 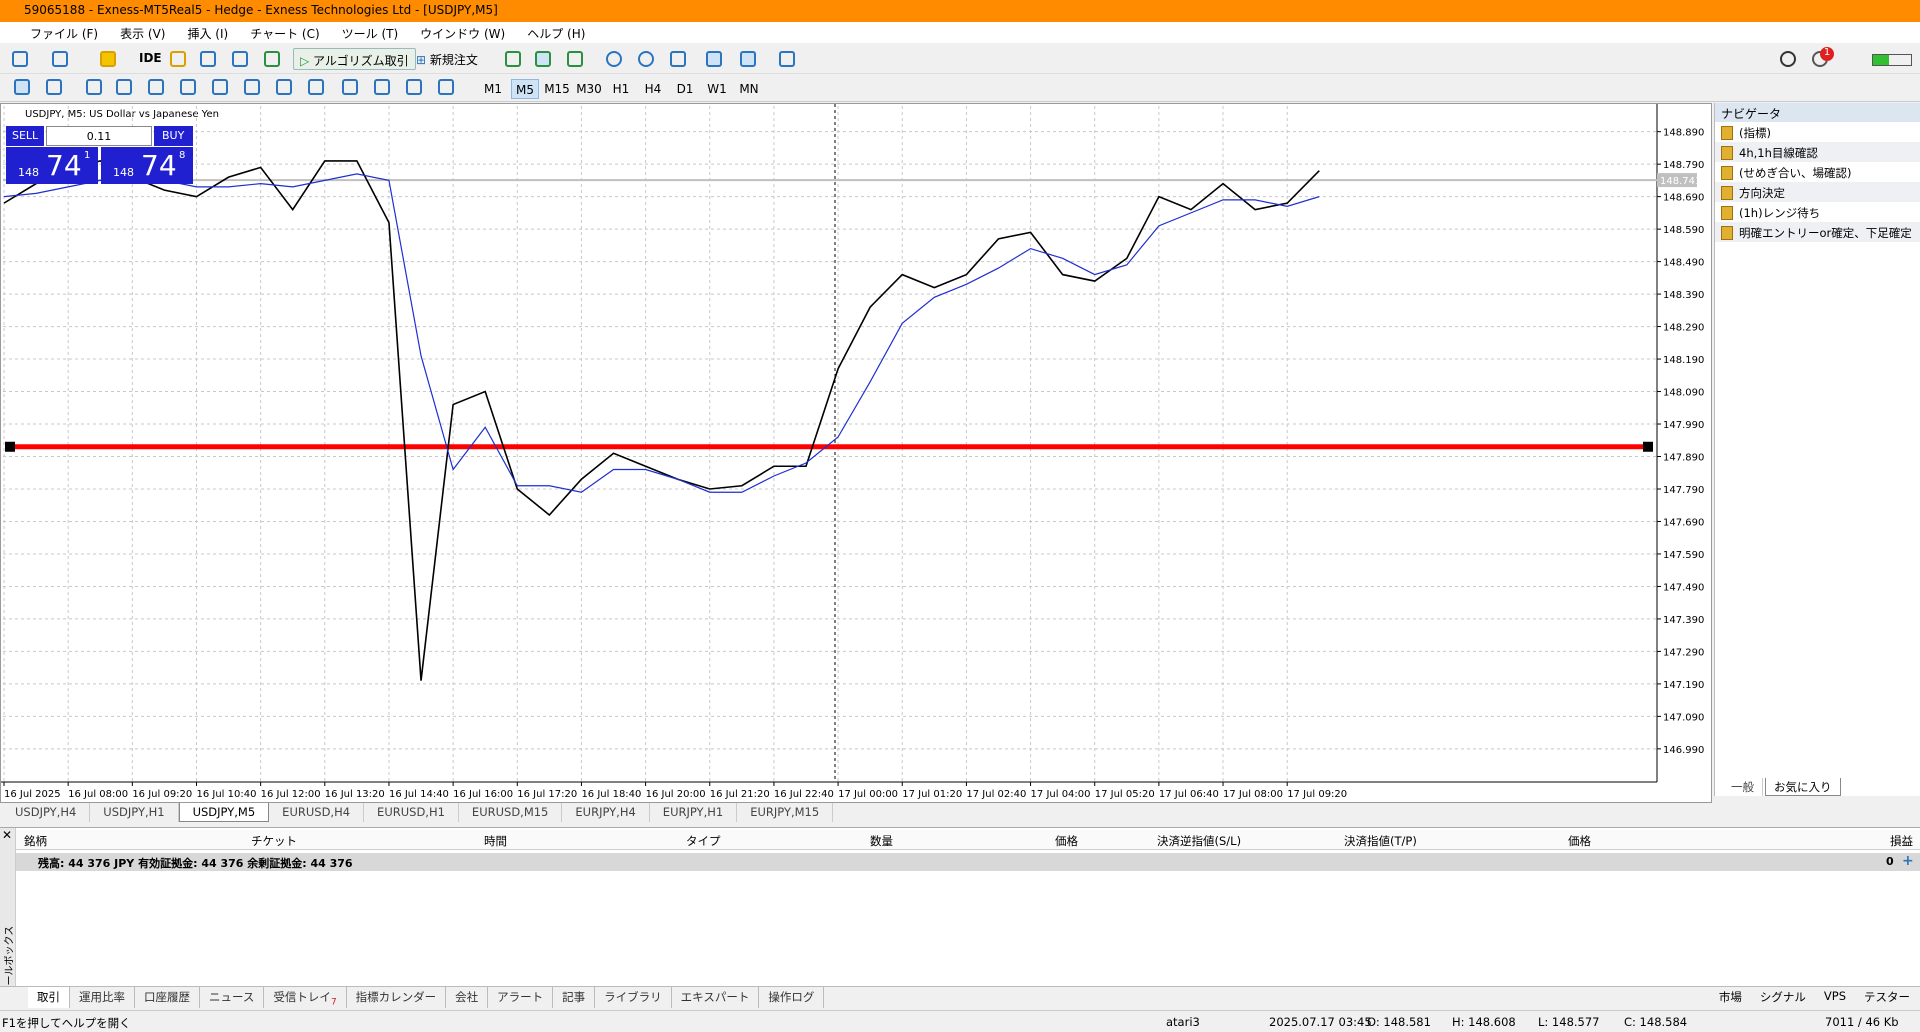 I want to click on navigator-item: (せめぎ合い、場確認), so click(x=1817, y=172).